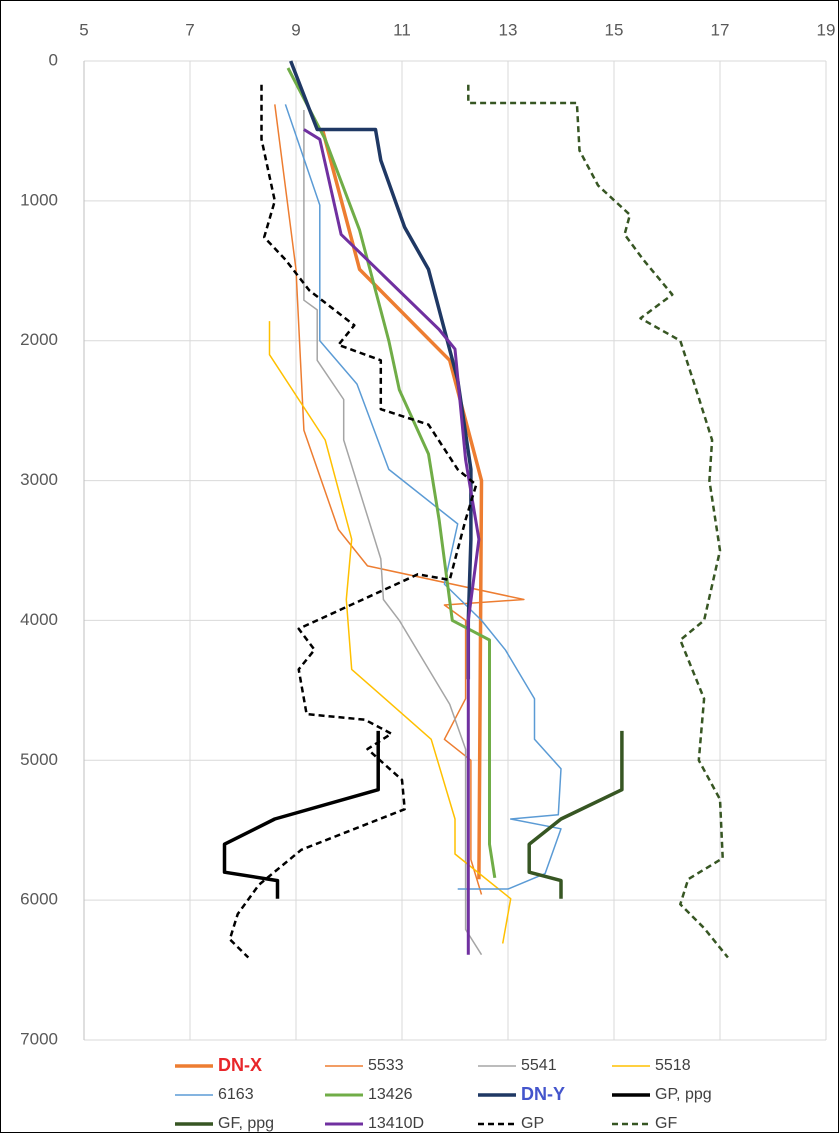 The width and height of the screenshot is (839, 1133). What do you see at coordinates (83, 29) in the screenshot?
I see `x-tick-label: 5` at bounding box center [83, 29].